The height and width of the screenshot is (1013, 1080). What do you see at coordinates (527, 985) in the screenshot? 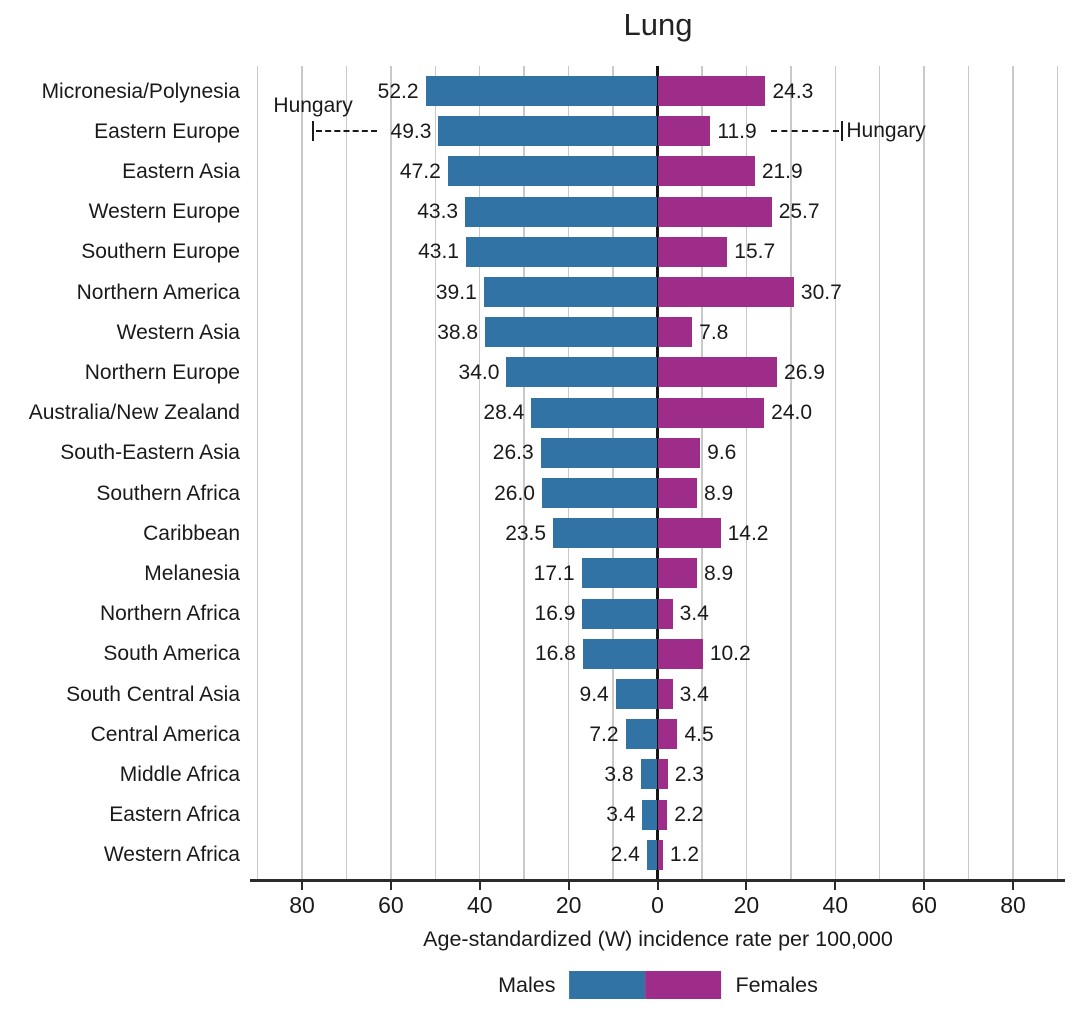
I see `legend-label-males: Males` at bounding box center [527, 985].